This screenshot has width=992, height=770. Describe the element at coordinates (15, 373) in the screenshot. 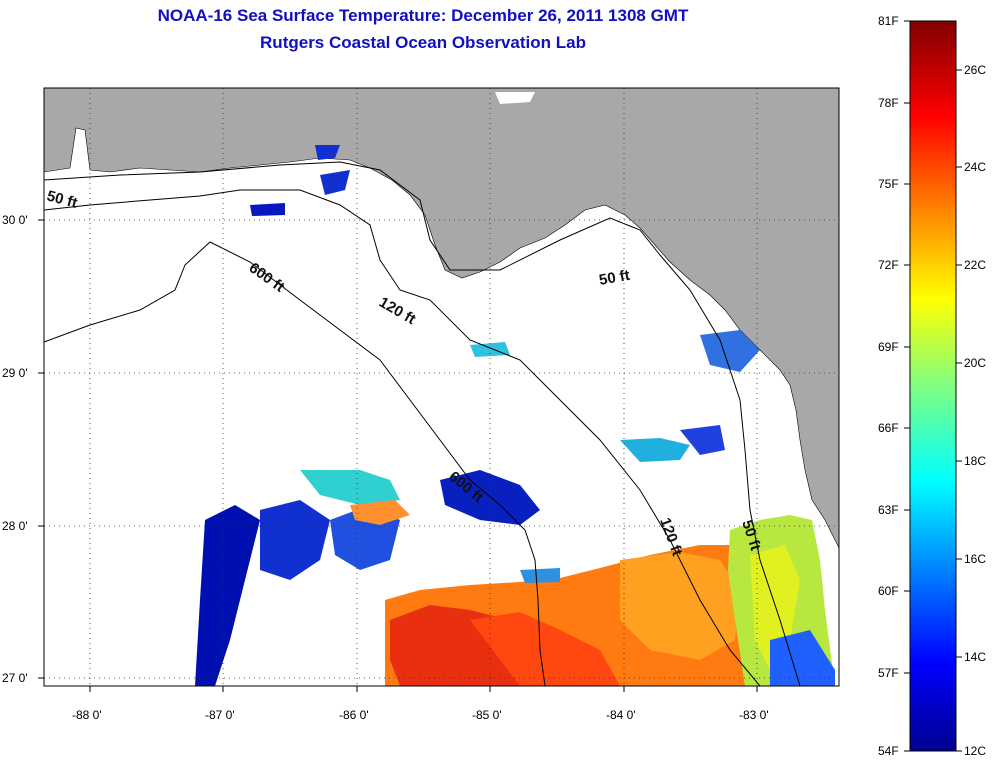

I see `lat-tick-label: 29 0'` at that location.